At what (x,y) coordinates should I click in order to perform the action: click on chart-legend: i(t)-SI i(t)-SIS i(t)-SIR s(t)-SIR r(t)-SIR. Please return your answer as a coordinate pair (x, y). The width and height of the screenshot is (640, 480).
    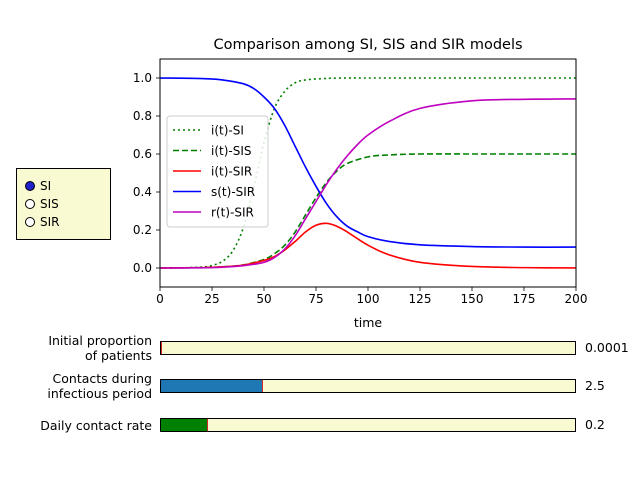
    Looking at the image, I should click on (217, 171).